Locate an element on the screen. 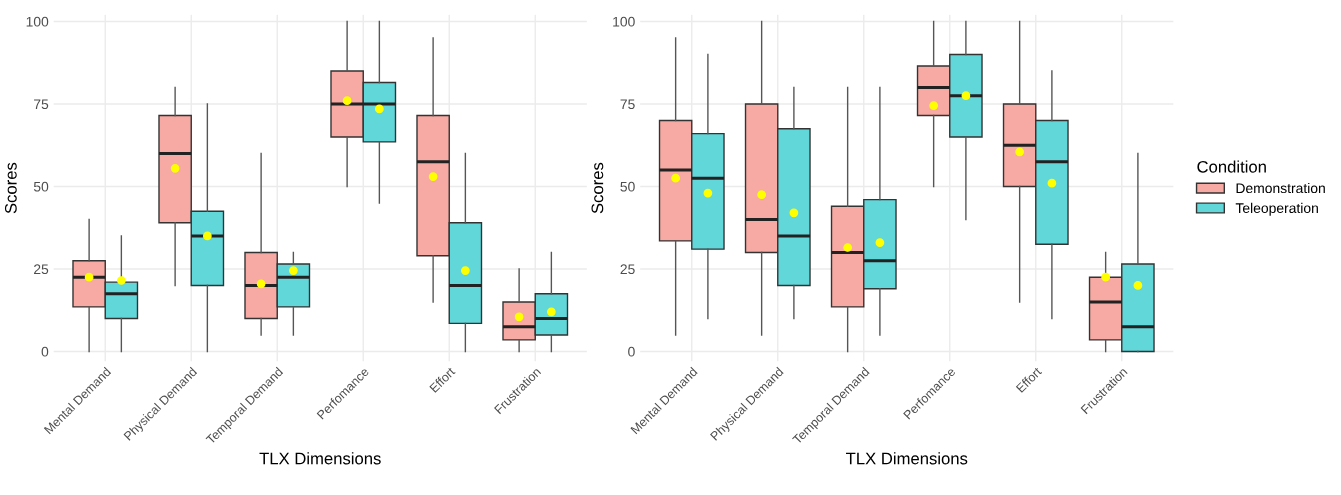 This screenshot has height=495, width=1341. legend-label: Teleoperation is located at coordinates (1276, 209).